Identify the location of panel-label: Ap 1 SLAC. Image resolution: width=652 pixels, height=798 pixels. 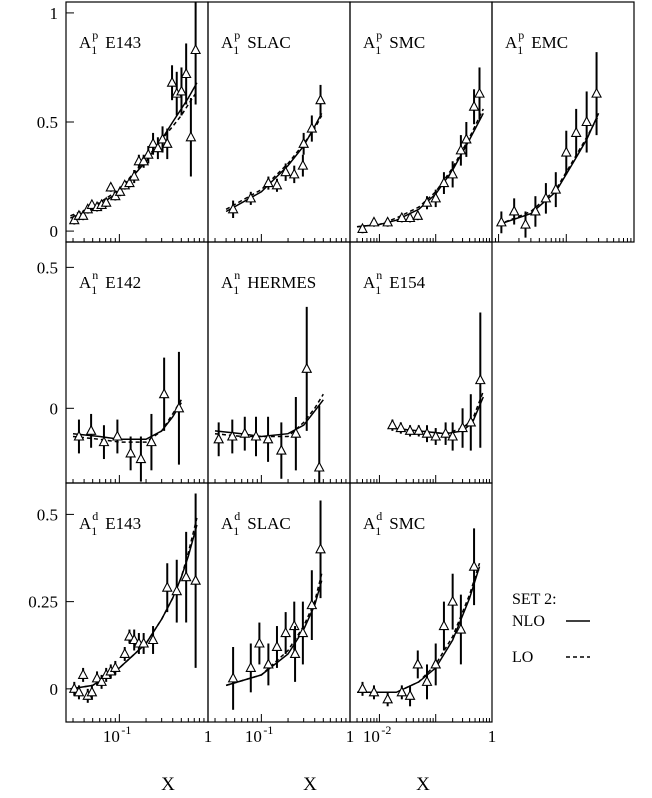
(256, 42).